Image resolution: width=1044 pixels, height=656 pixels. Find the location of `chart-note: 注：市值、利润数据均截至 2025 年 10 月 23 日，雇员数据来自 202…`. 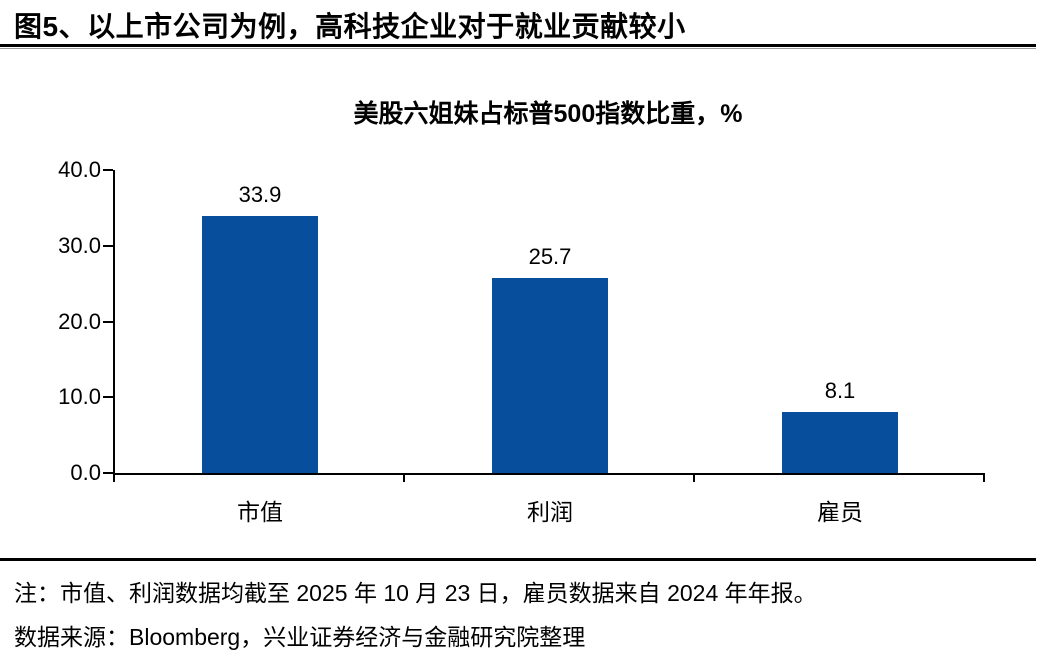

chart-note: 注：市值、利润数据均截至 2025 年 10 月 23 日，雇员数据来自 202… is located at coordinates (415, 593).